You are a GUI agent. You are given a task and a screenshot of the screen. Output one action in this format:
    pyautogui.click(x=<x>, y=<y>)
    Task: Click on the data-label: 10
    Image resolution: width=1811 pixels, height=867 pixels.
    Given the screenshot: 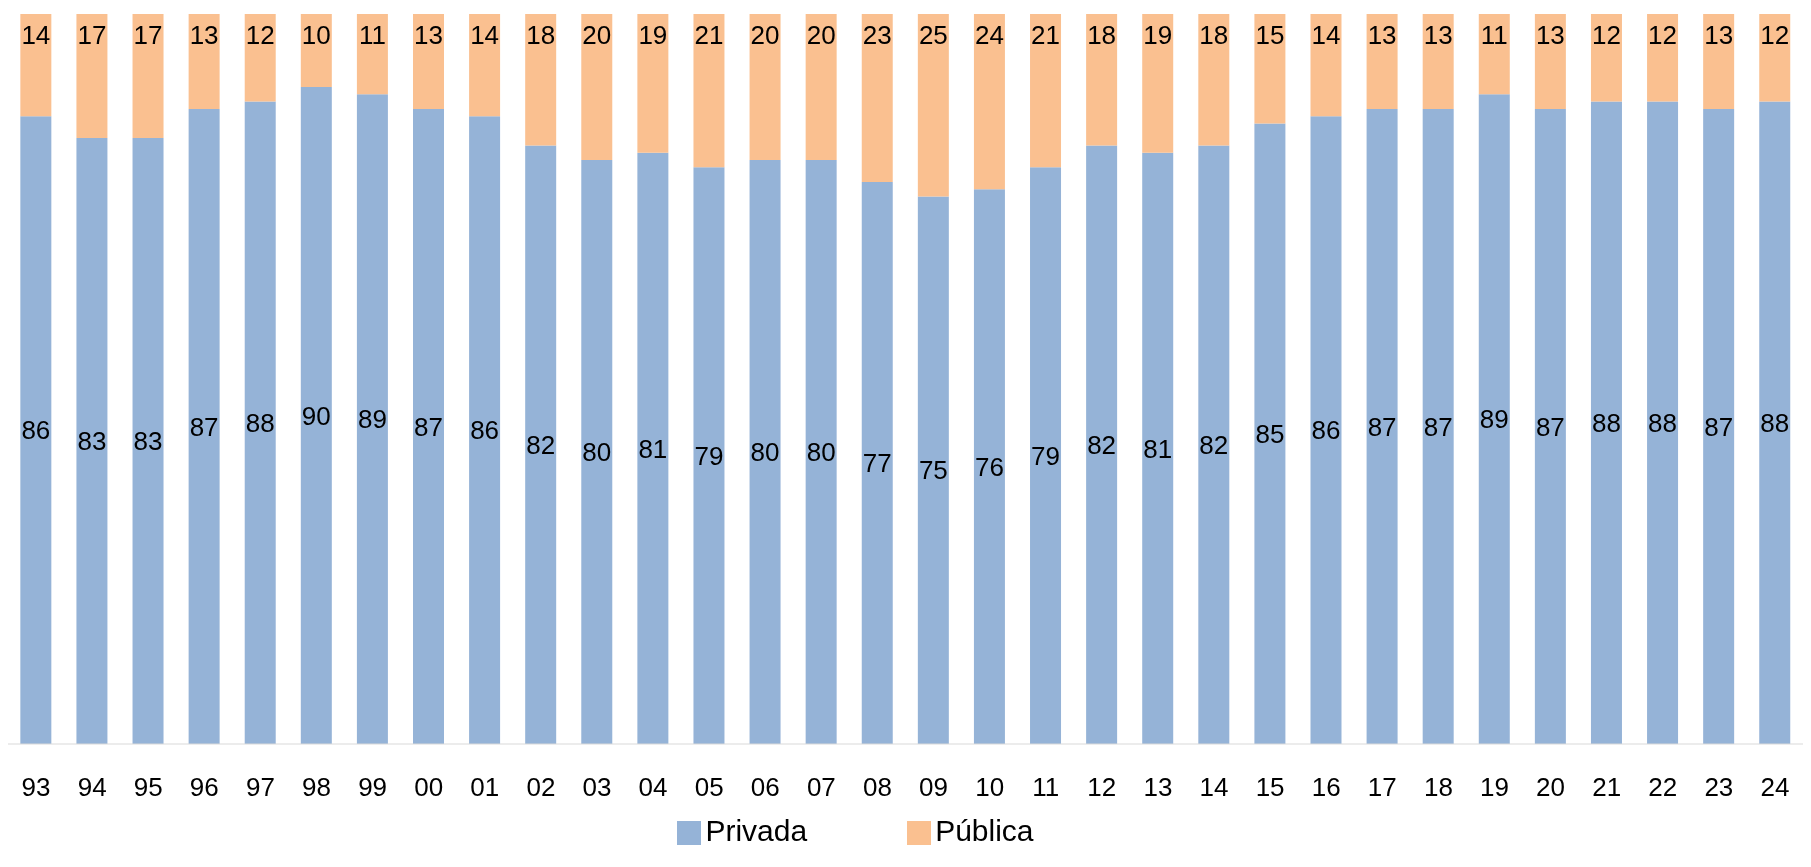 What is the action you would take?
    pyautogui.click(x=316, y=35)
    